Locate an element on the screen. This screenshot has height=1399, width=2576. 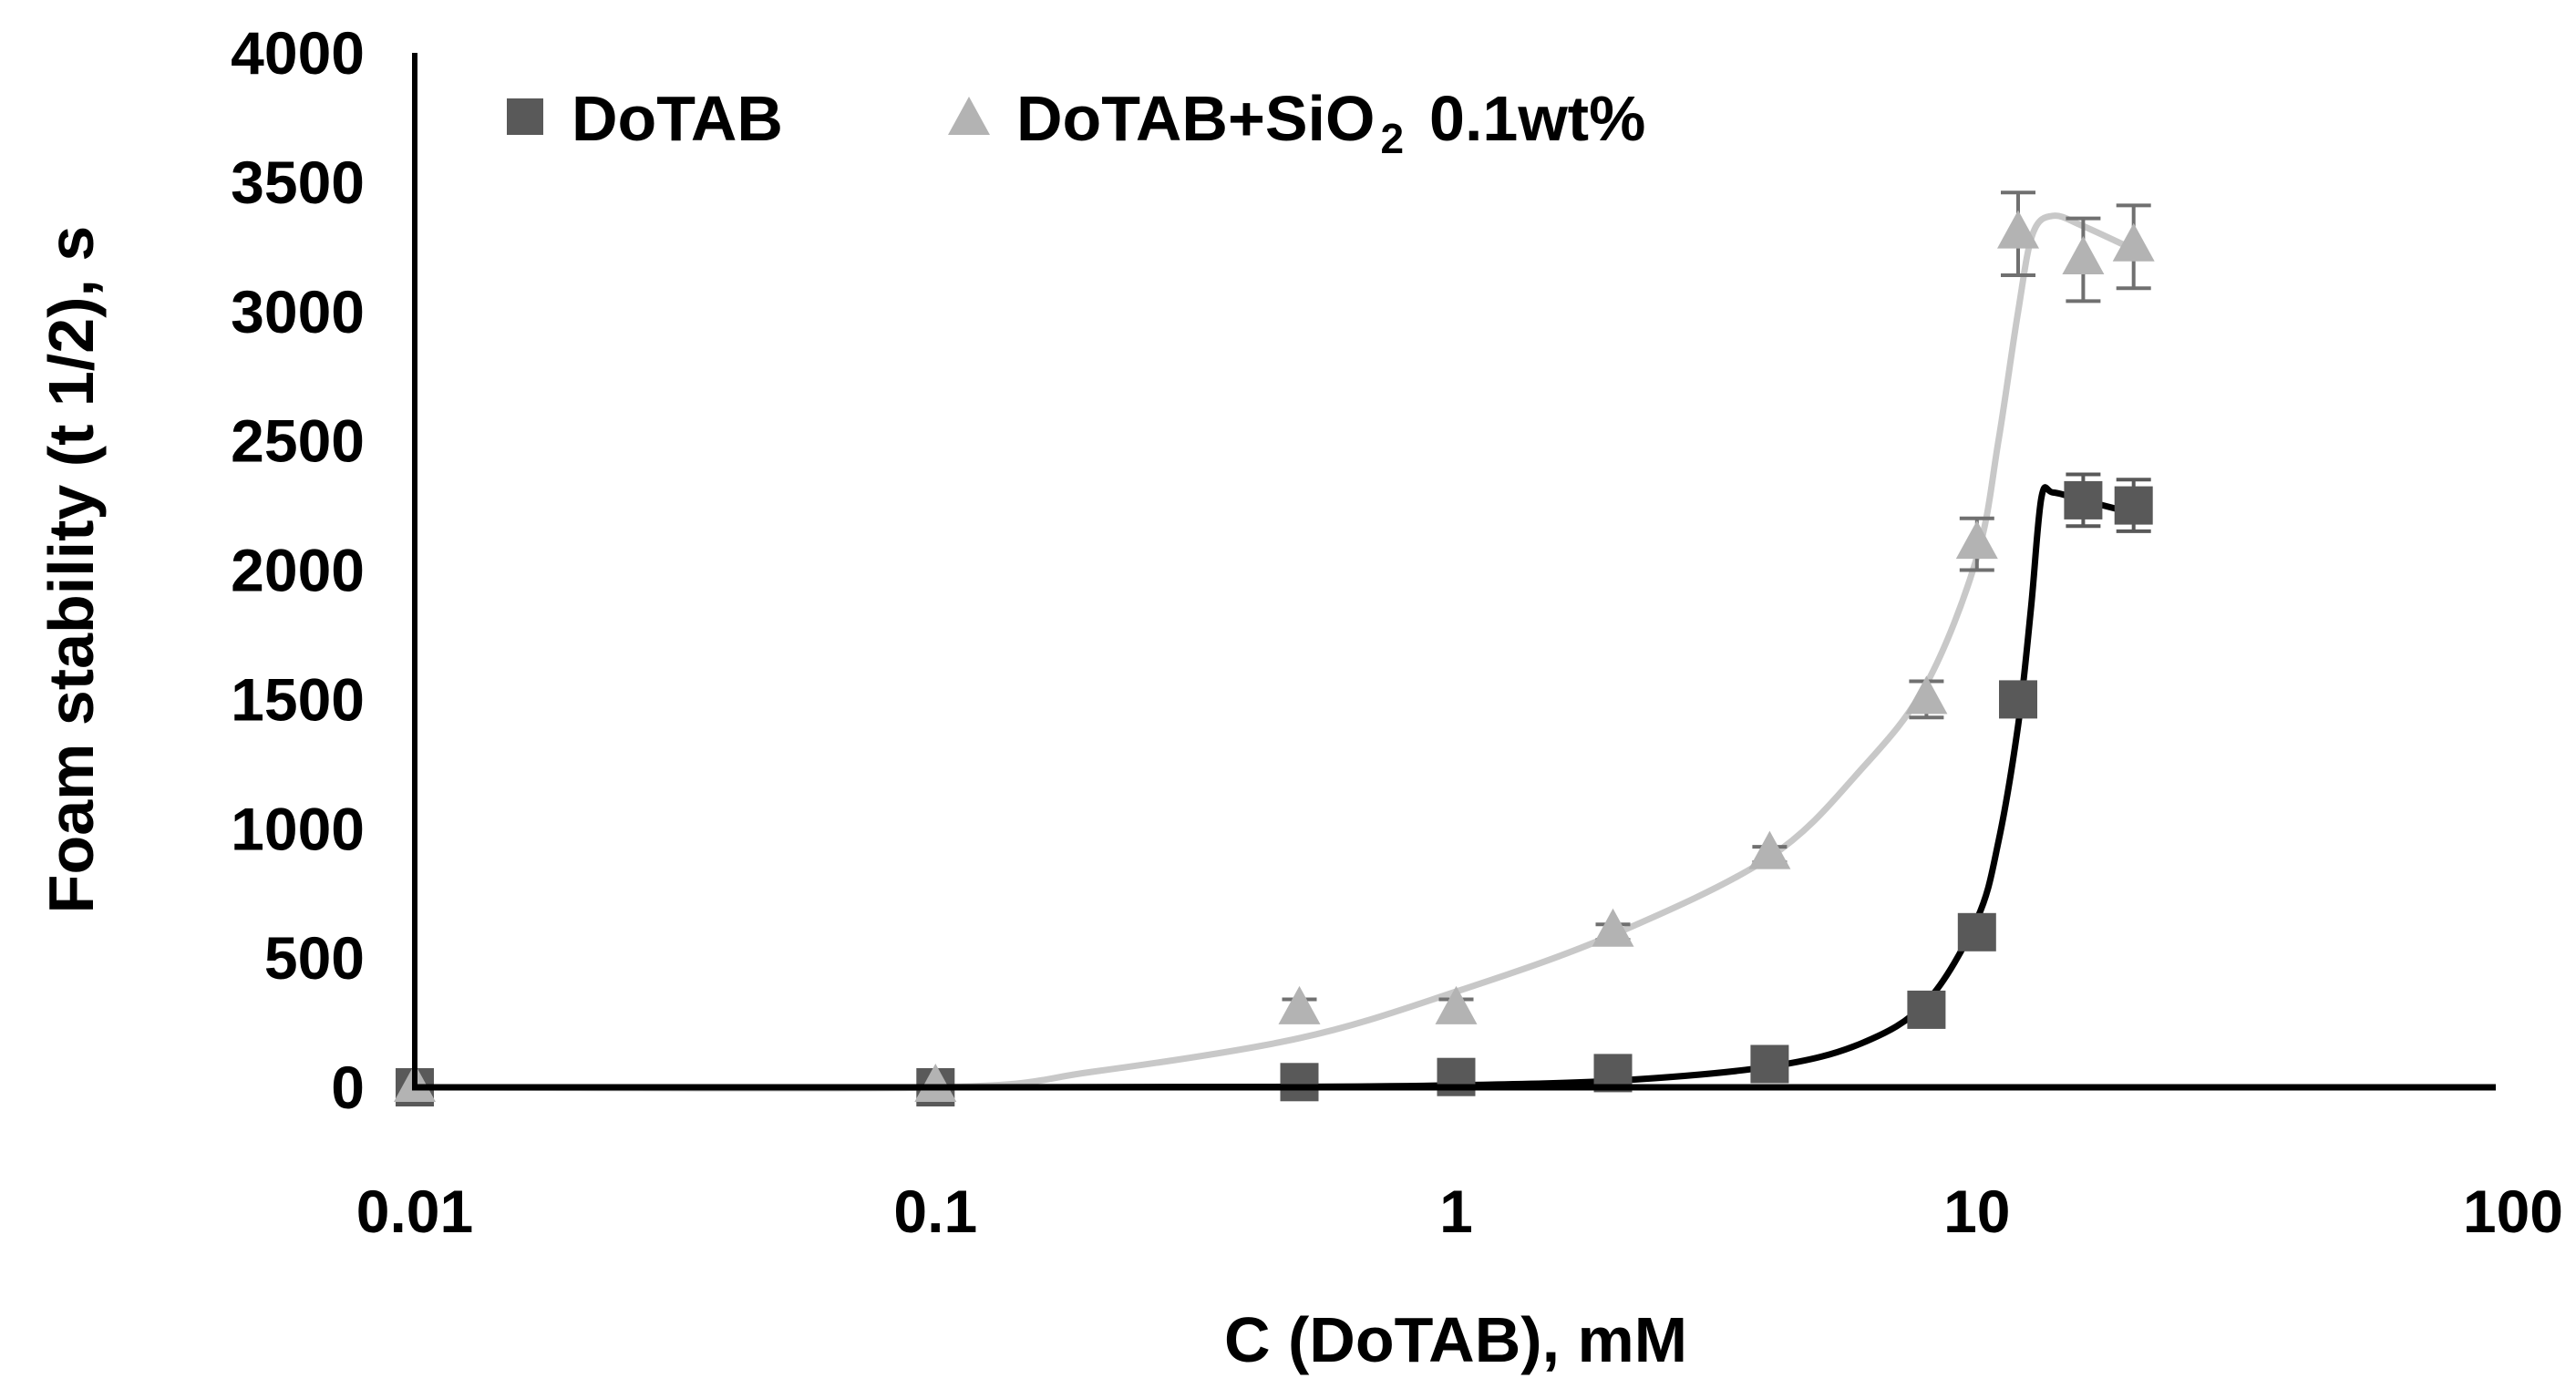
y-tick-label-1000: 1000 is located at coordinates (298, 829).